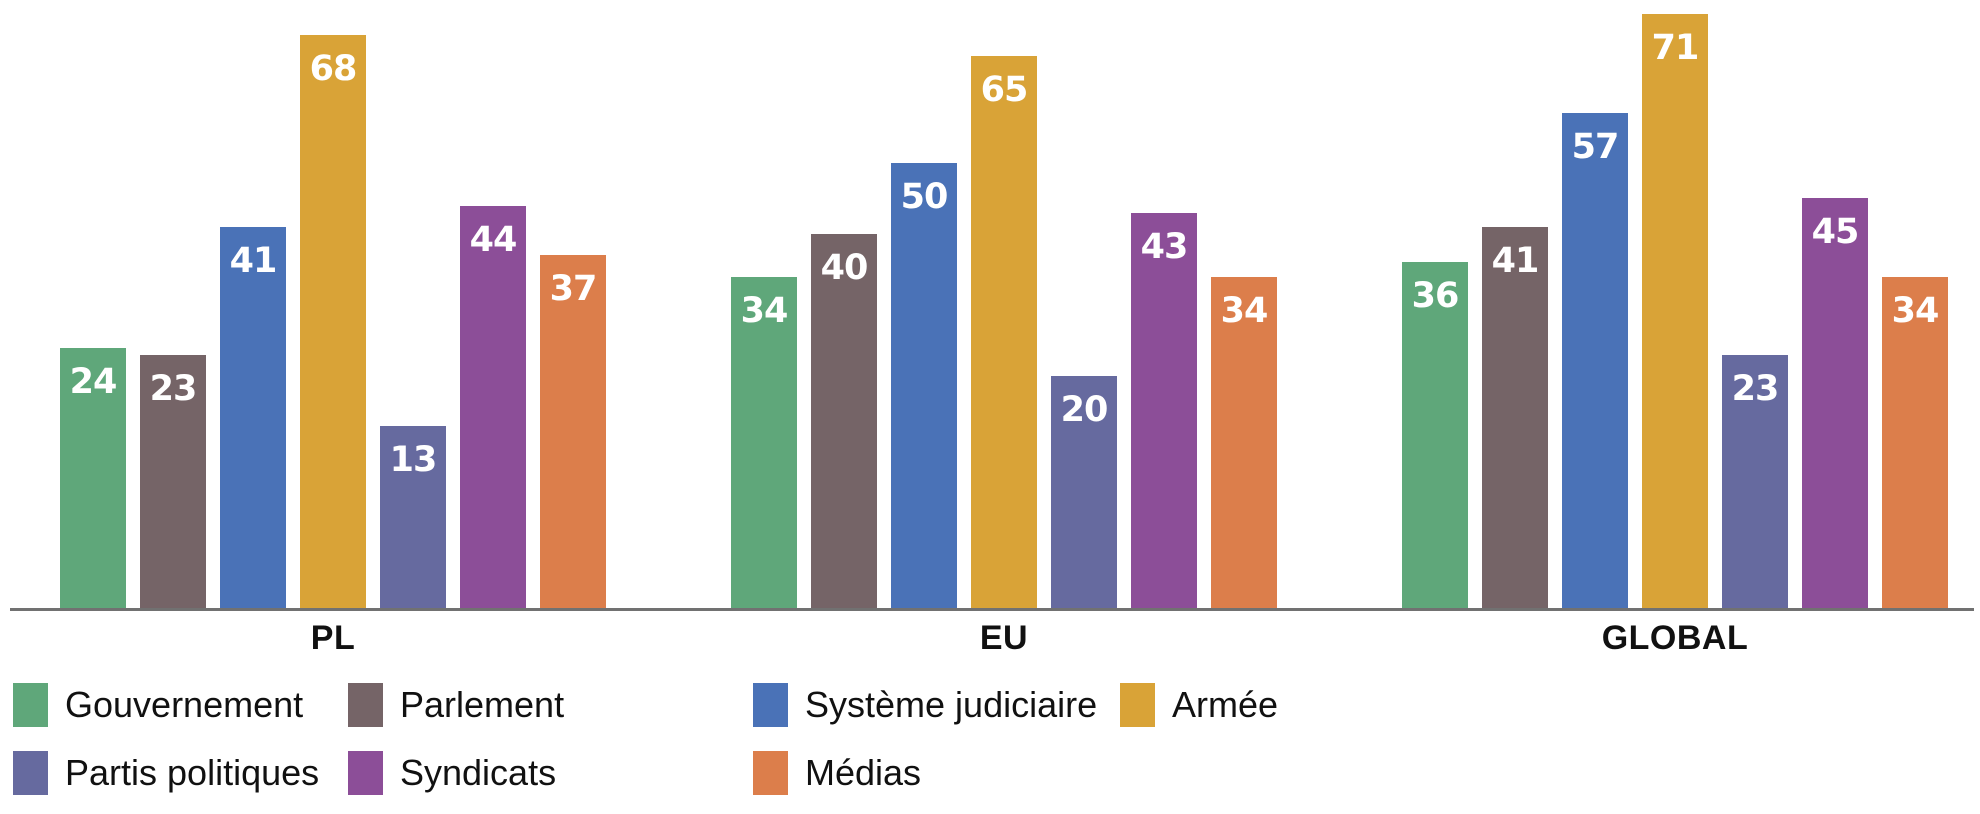 The width and height of the screenshot is (1980, 814). Describe the element at coordinates (951, 704) in the screenshot. I see `legend-label: Système judiciaire` at that location.